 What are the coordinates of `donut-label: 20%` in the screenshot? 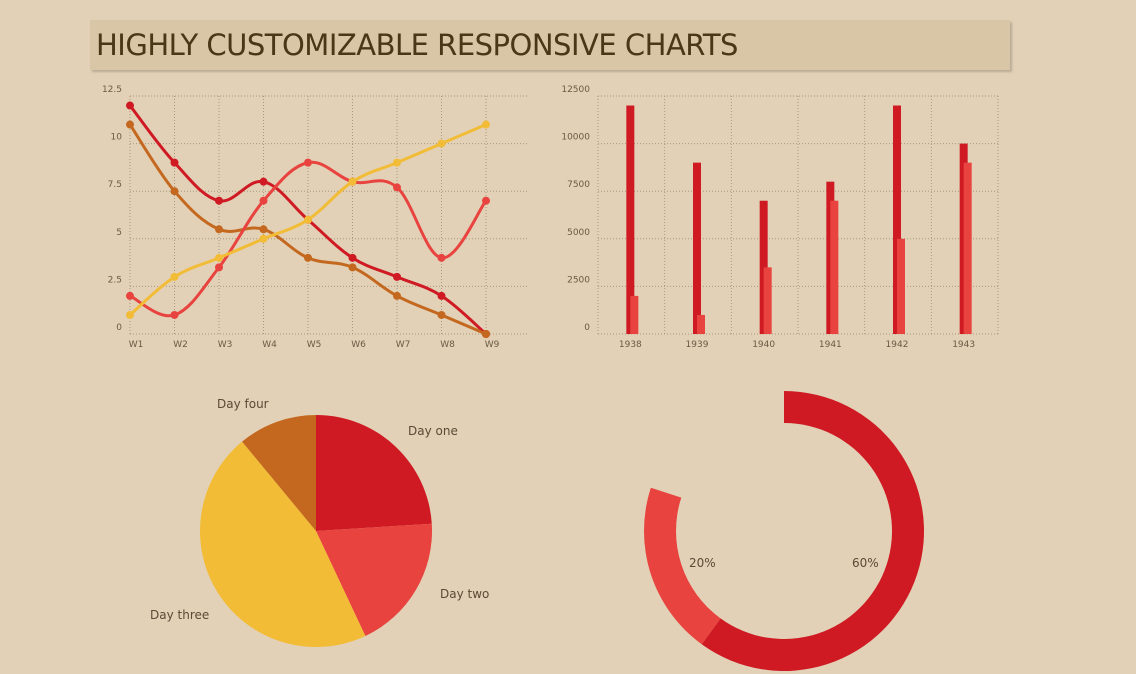 It's located at (702, 563).